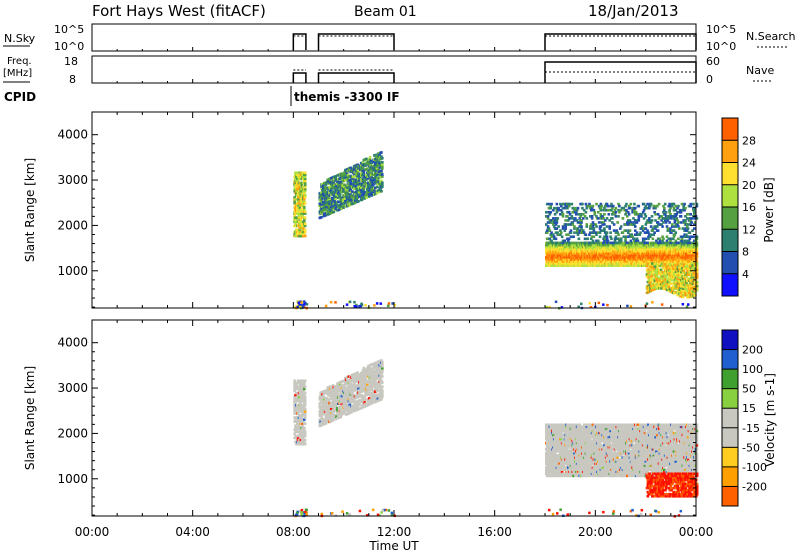 The image size is (800, 554). What do you see at coordinates (19, 61) in the screenshot?
I see `freq-label: Freq.` at bounding box center [19, 61].